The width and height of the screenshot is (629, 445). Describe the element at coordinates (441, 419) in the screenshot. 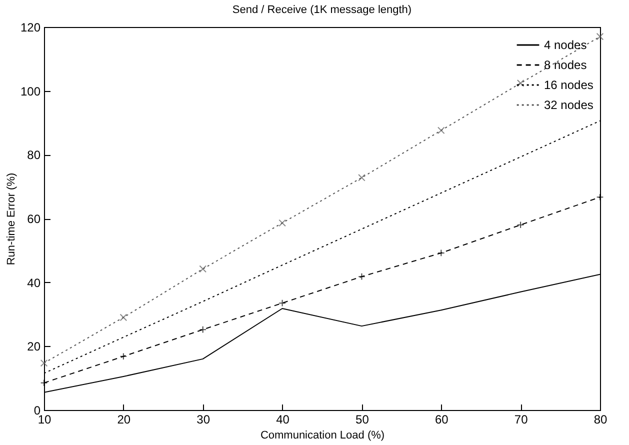

I see `x-tick-label: 60` at that location.